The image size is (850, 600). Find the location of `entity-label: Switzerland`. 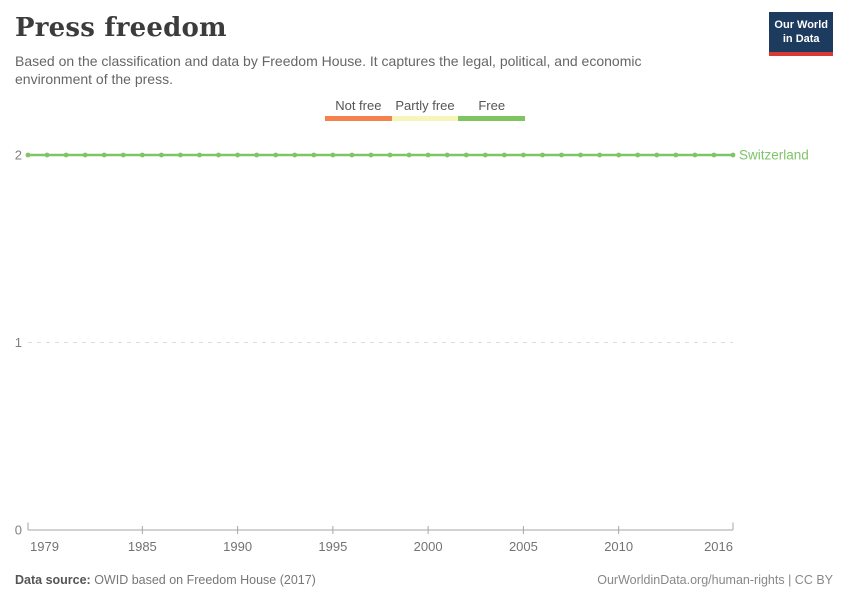

entity-label: Switzerland is located at coordinates (774, 155).